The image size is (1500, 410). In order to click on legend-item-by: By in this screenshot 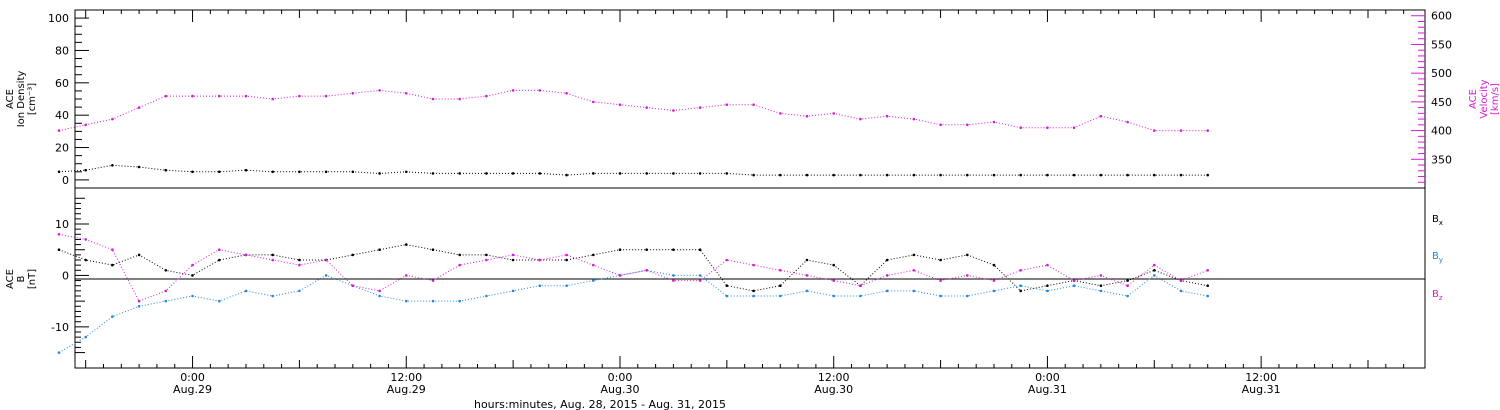, I will do `click(1437, 257)`.